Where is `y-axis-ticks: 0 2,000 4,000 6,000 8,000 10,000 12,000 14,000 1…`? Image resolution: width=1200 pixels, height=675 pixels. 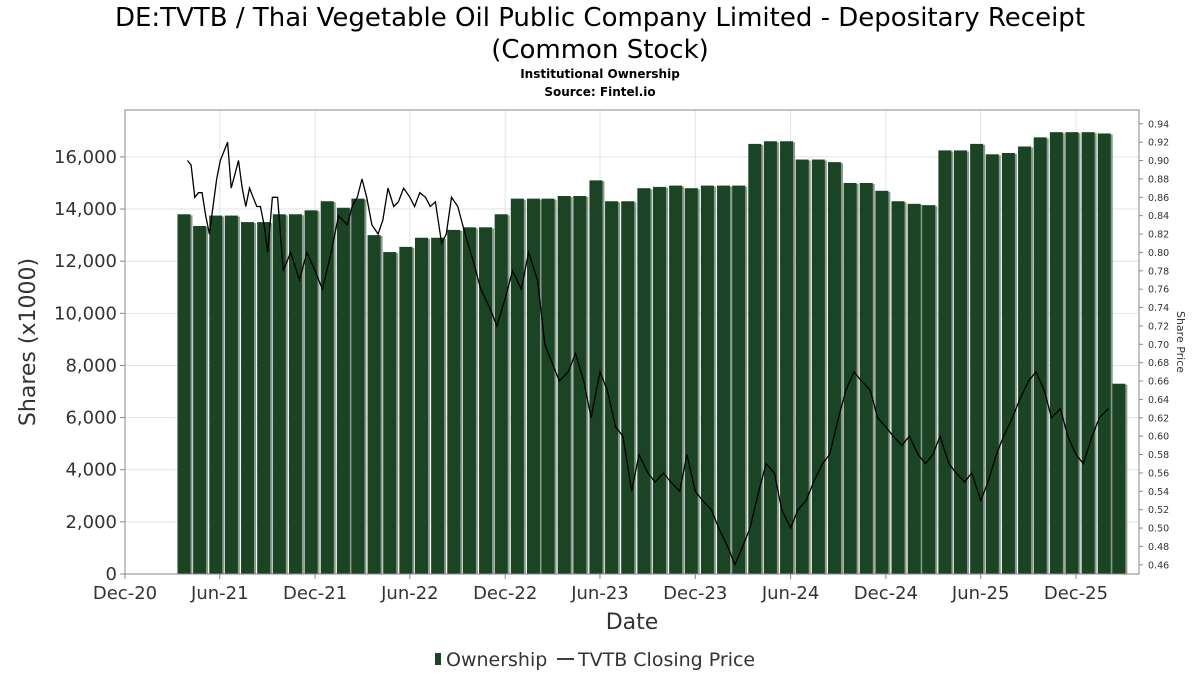 y-axis-ticks: 0 2,000 4,000 6,000 8,000 10,000 12,000 14,000 1… is located at coordinates (89, 366).